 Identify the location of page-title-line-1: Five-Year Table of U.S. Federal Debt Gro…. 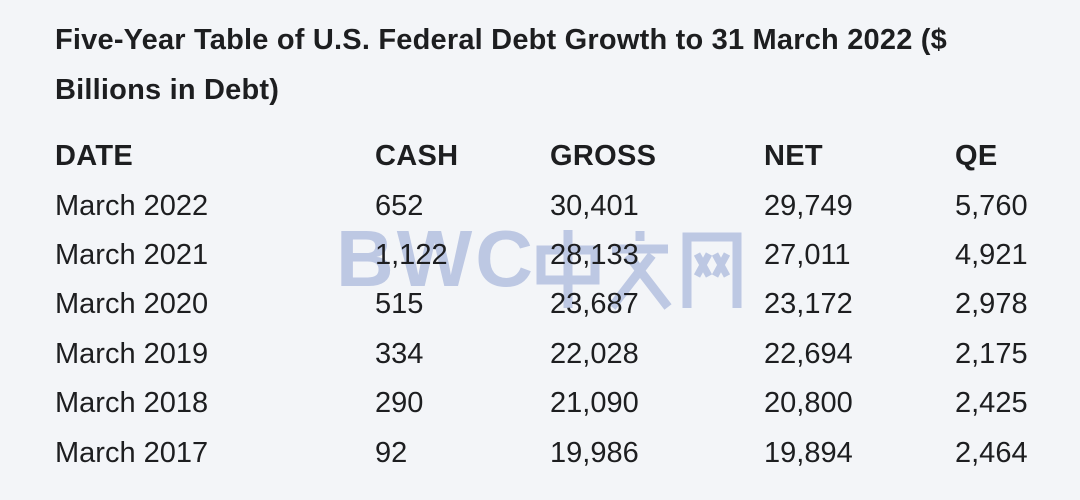
(501, 40).